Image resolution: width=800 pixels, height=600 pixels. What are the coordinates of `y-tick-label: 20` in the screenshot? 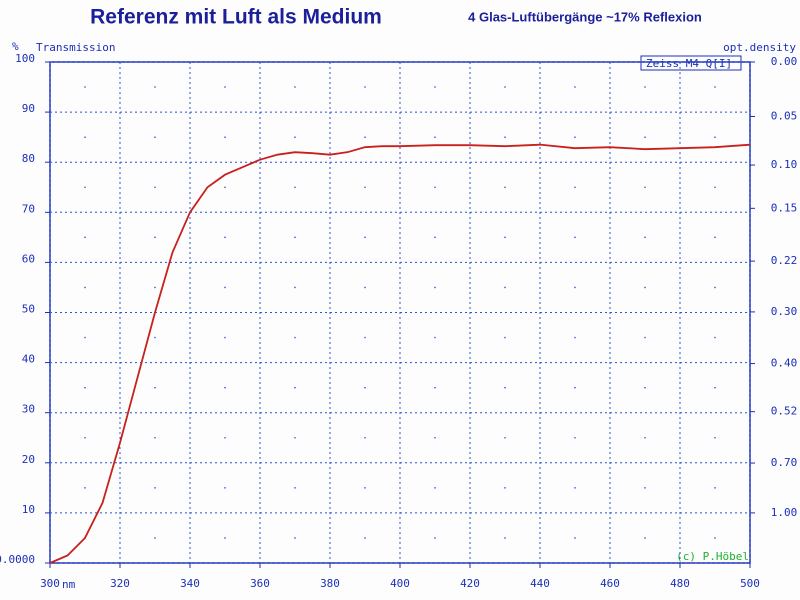 It's located at (28, 459).